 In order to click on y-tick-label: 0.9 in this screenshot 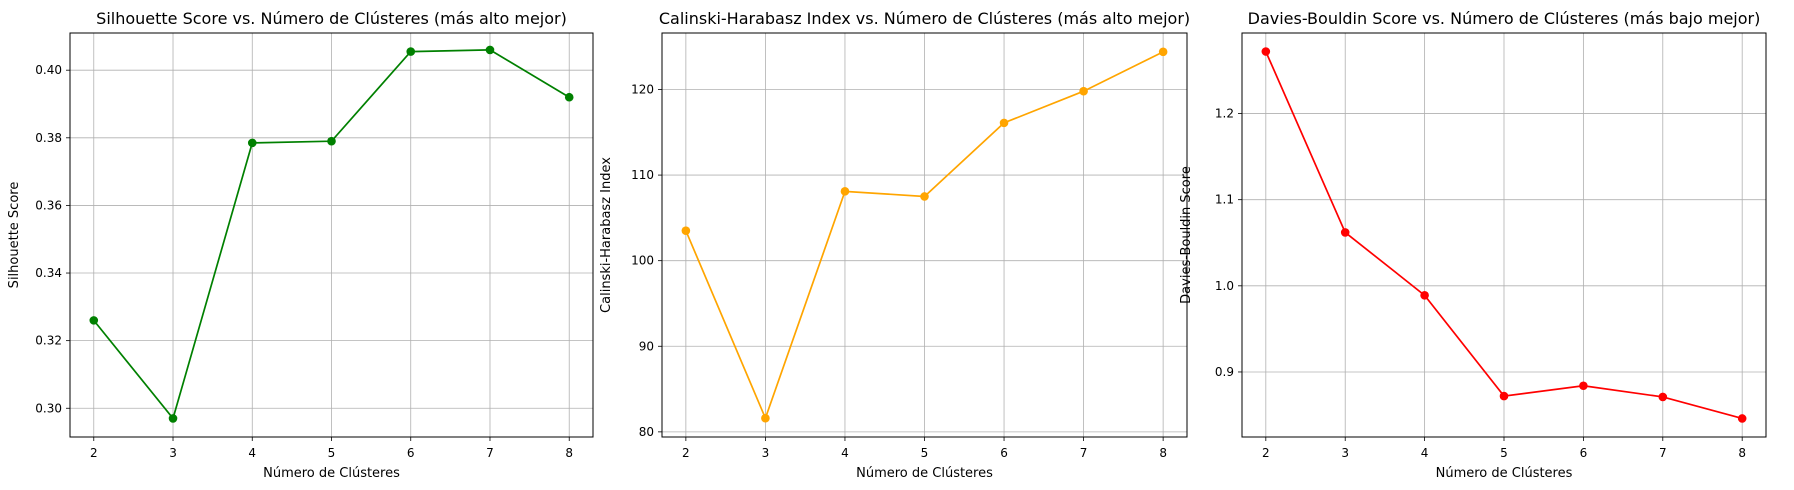, I will do `click(1224, 372)`.